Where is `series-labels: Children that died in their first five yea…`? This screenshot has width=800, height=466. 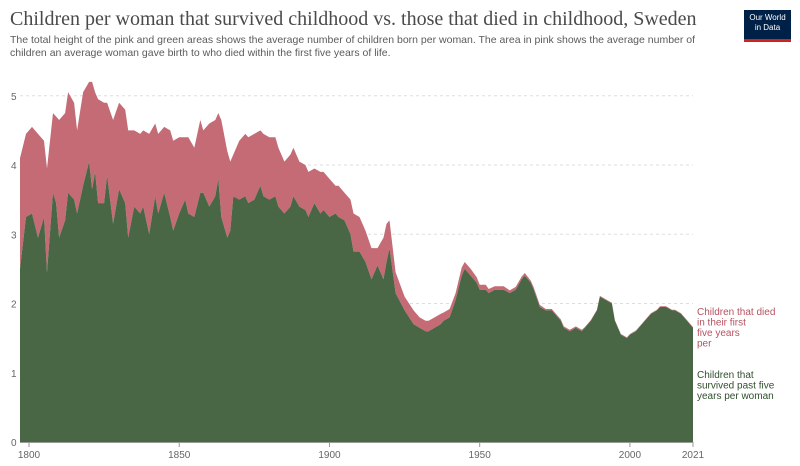 series-labels: Children that died in their first five yea… is located at coordinates (736, 354).